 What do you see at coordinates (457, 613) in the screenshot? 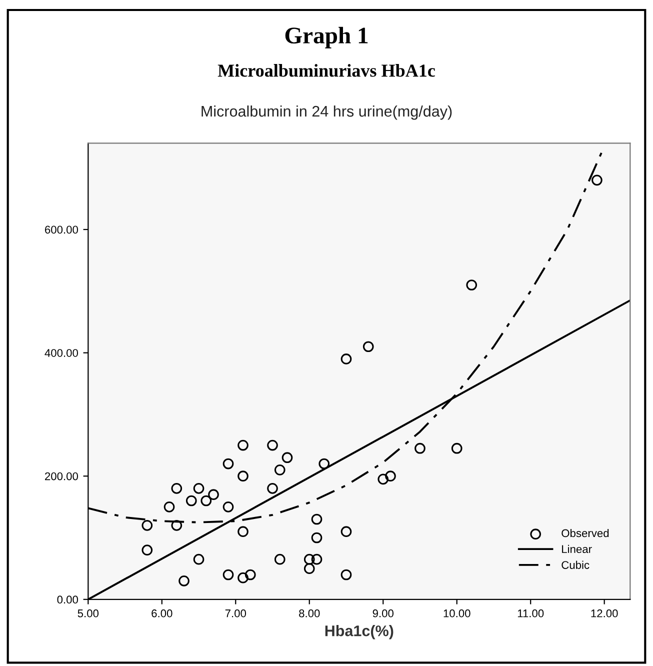
I see `x-tick-label: 10.00` at bounding box center [457, 613].